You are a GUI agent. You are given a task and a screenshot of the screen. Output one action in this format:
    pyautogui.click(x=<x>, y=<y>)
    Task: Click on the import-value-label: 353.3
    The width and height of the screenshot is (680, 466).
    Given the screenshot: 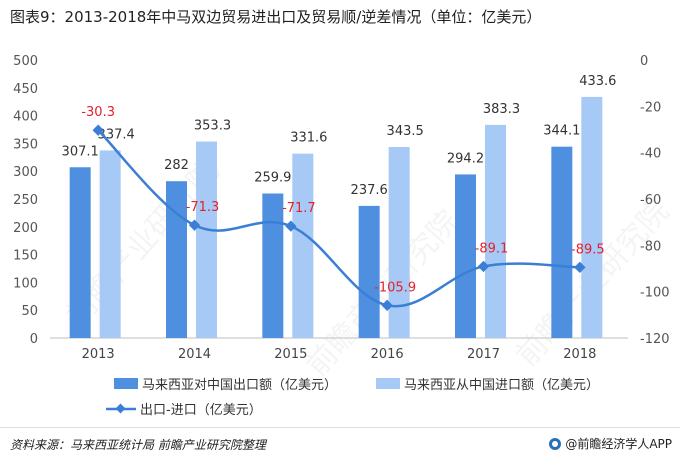 What is the action you would take?
    pyautogui.click(x=212, y=126)
    